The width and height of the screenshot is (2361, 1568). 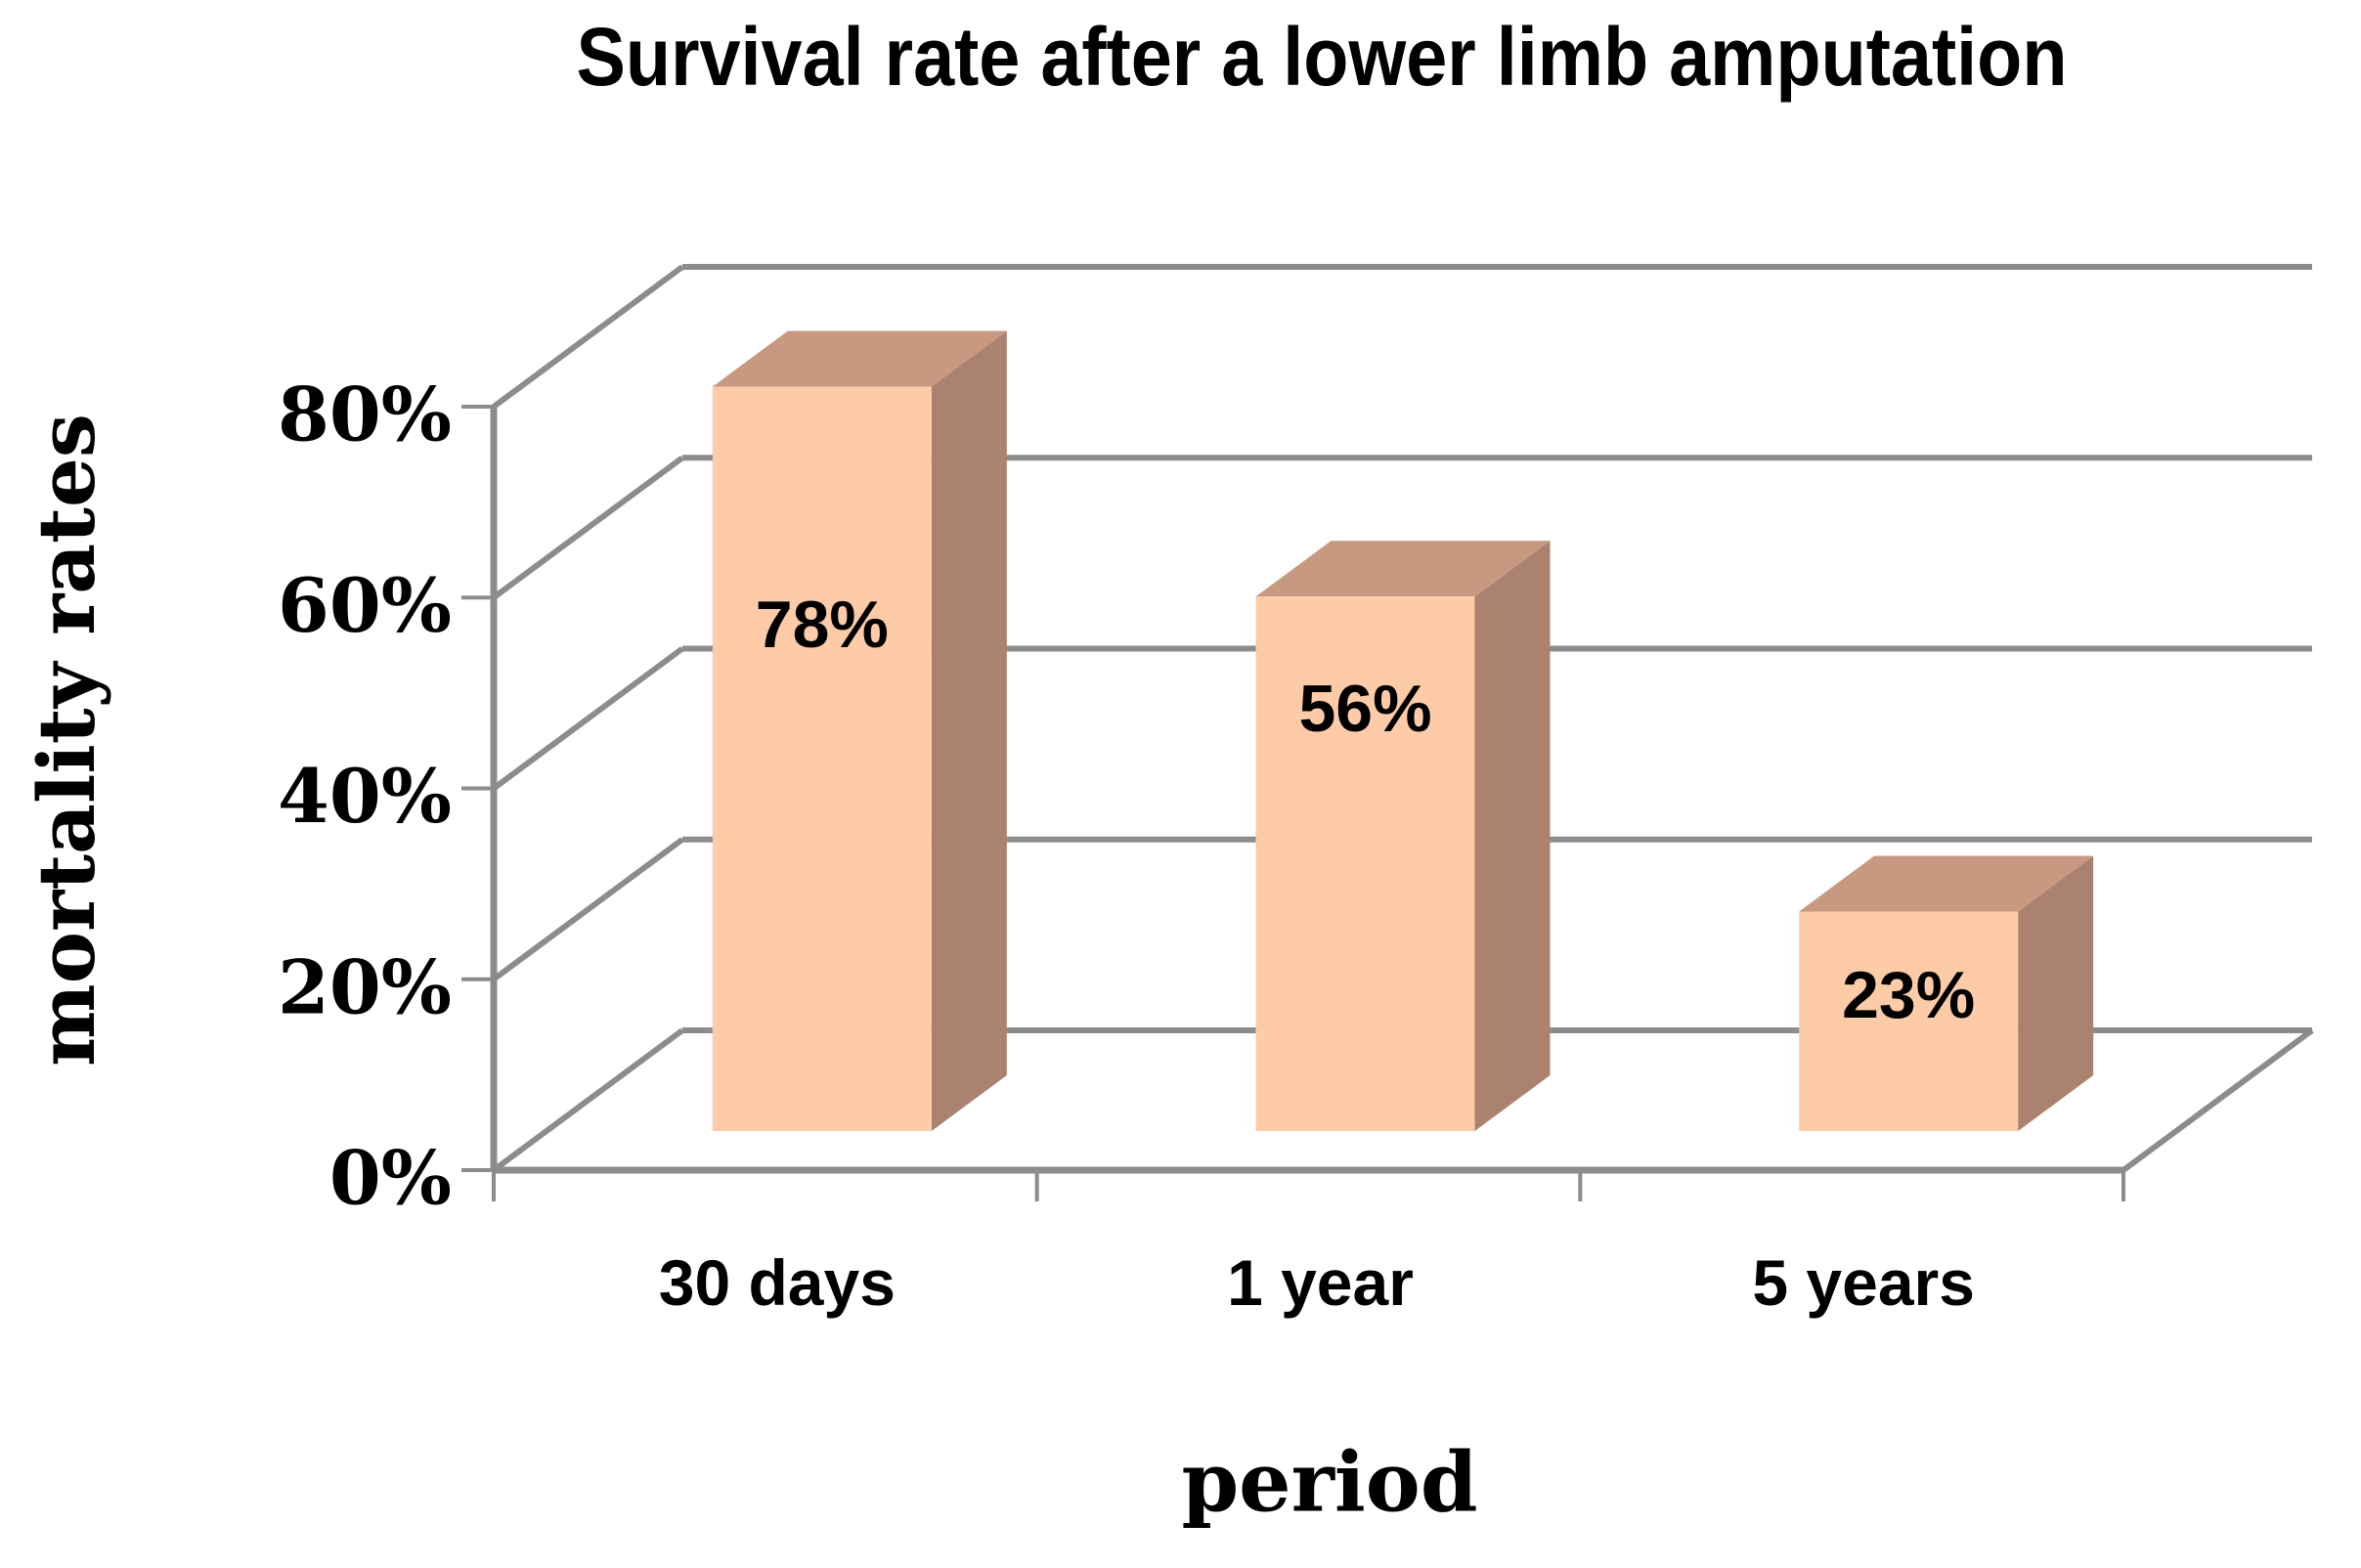 I want to click on bar-data-label: 23%, so click(x=1909, y=995).